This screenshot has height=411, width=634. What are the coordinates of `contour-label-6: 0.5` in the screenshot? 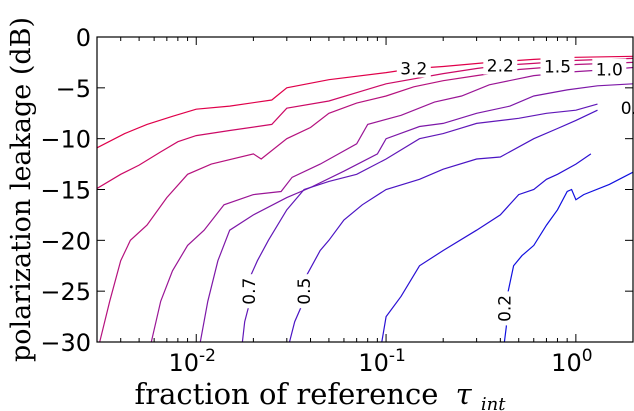 It's located at (305, 291).